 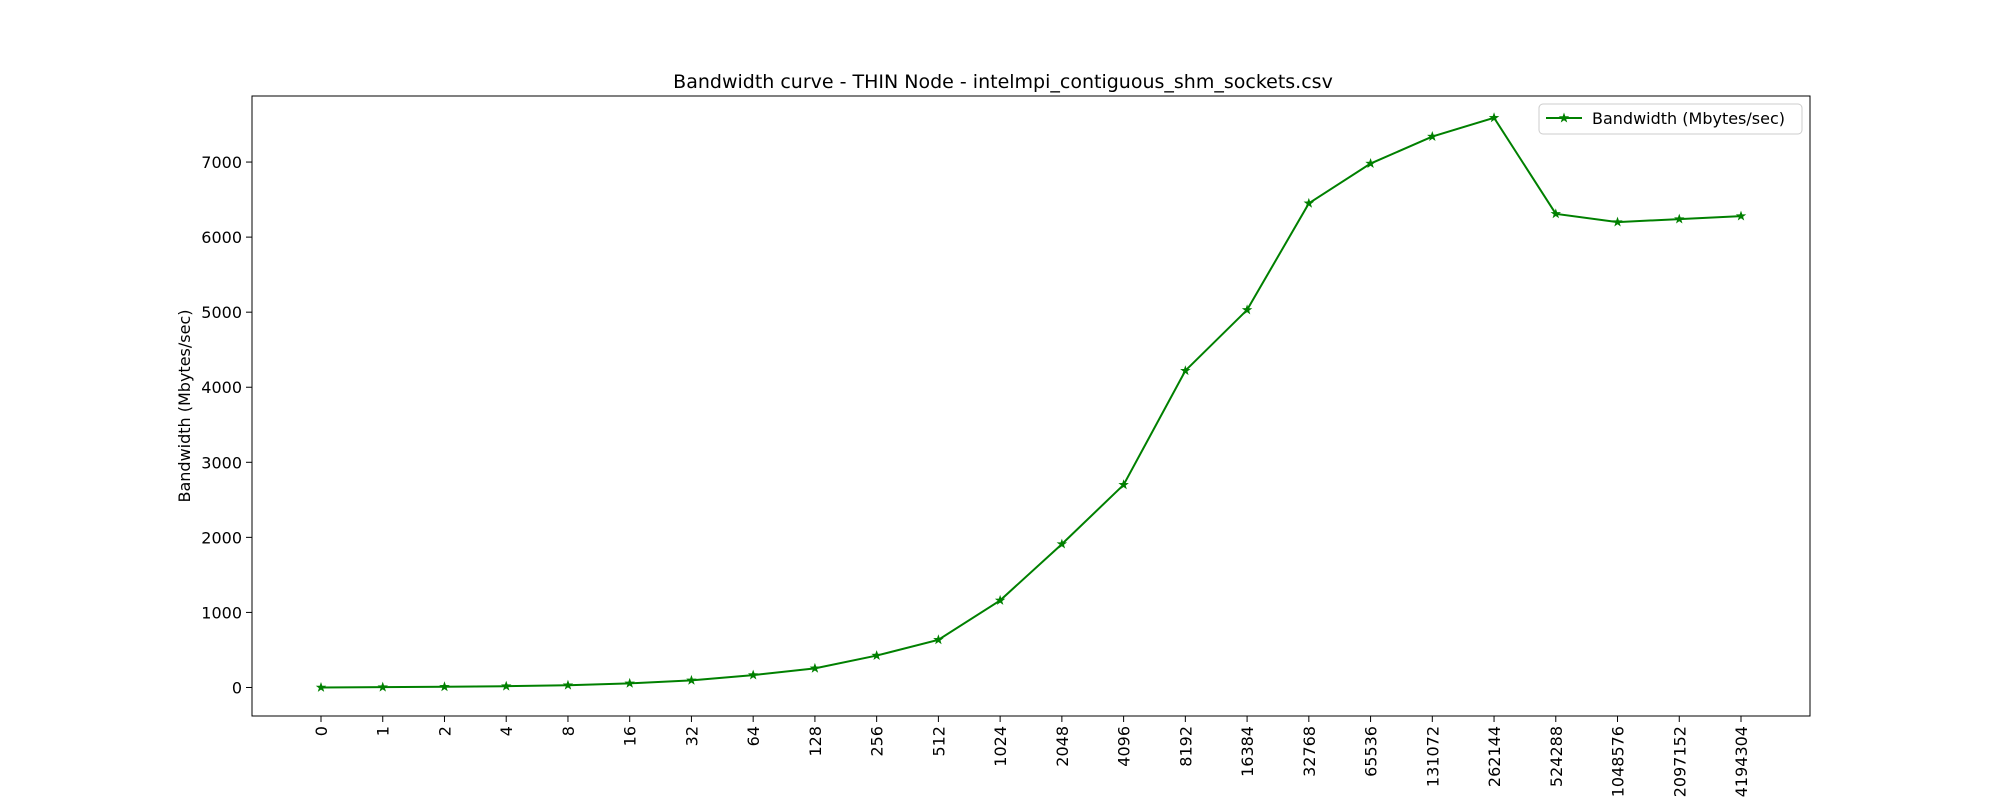 I want to click on x-tick-label: 32768, so click(x=1309, y=751).